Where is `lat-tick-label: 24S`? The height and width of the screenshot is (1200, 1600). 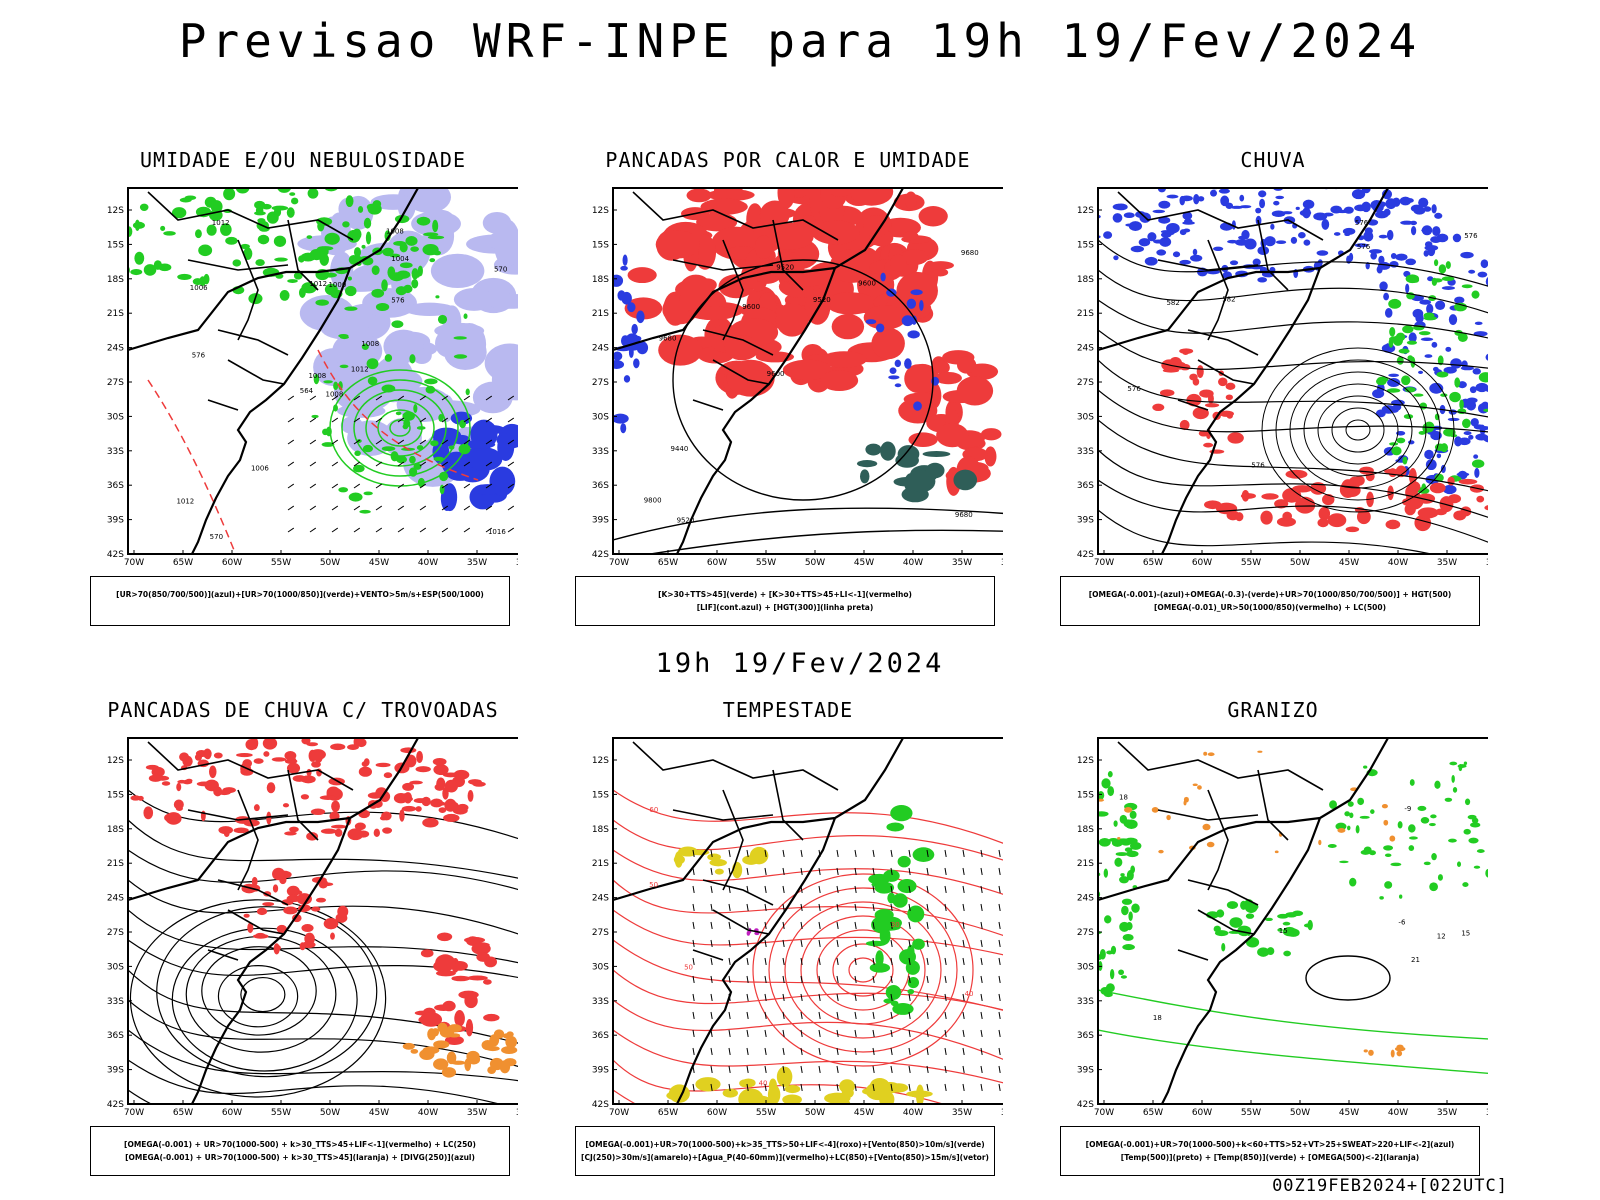
lat-tick-label: 24S is located at coordinates (600, 899).